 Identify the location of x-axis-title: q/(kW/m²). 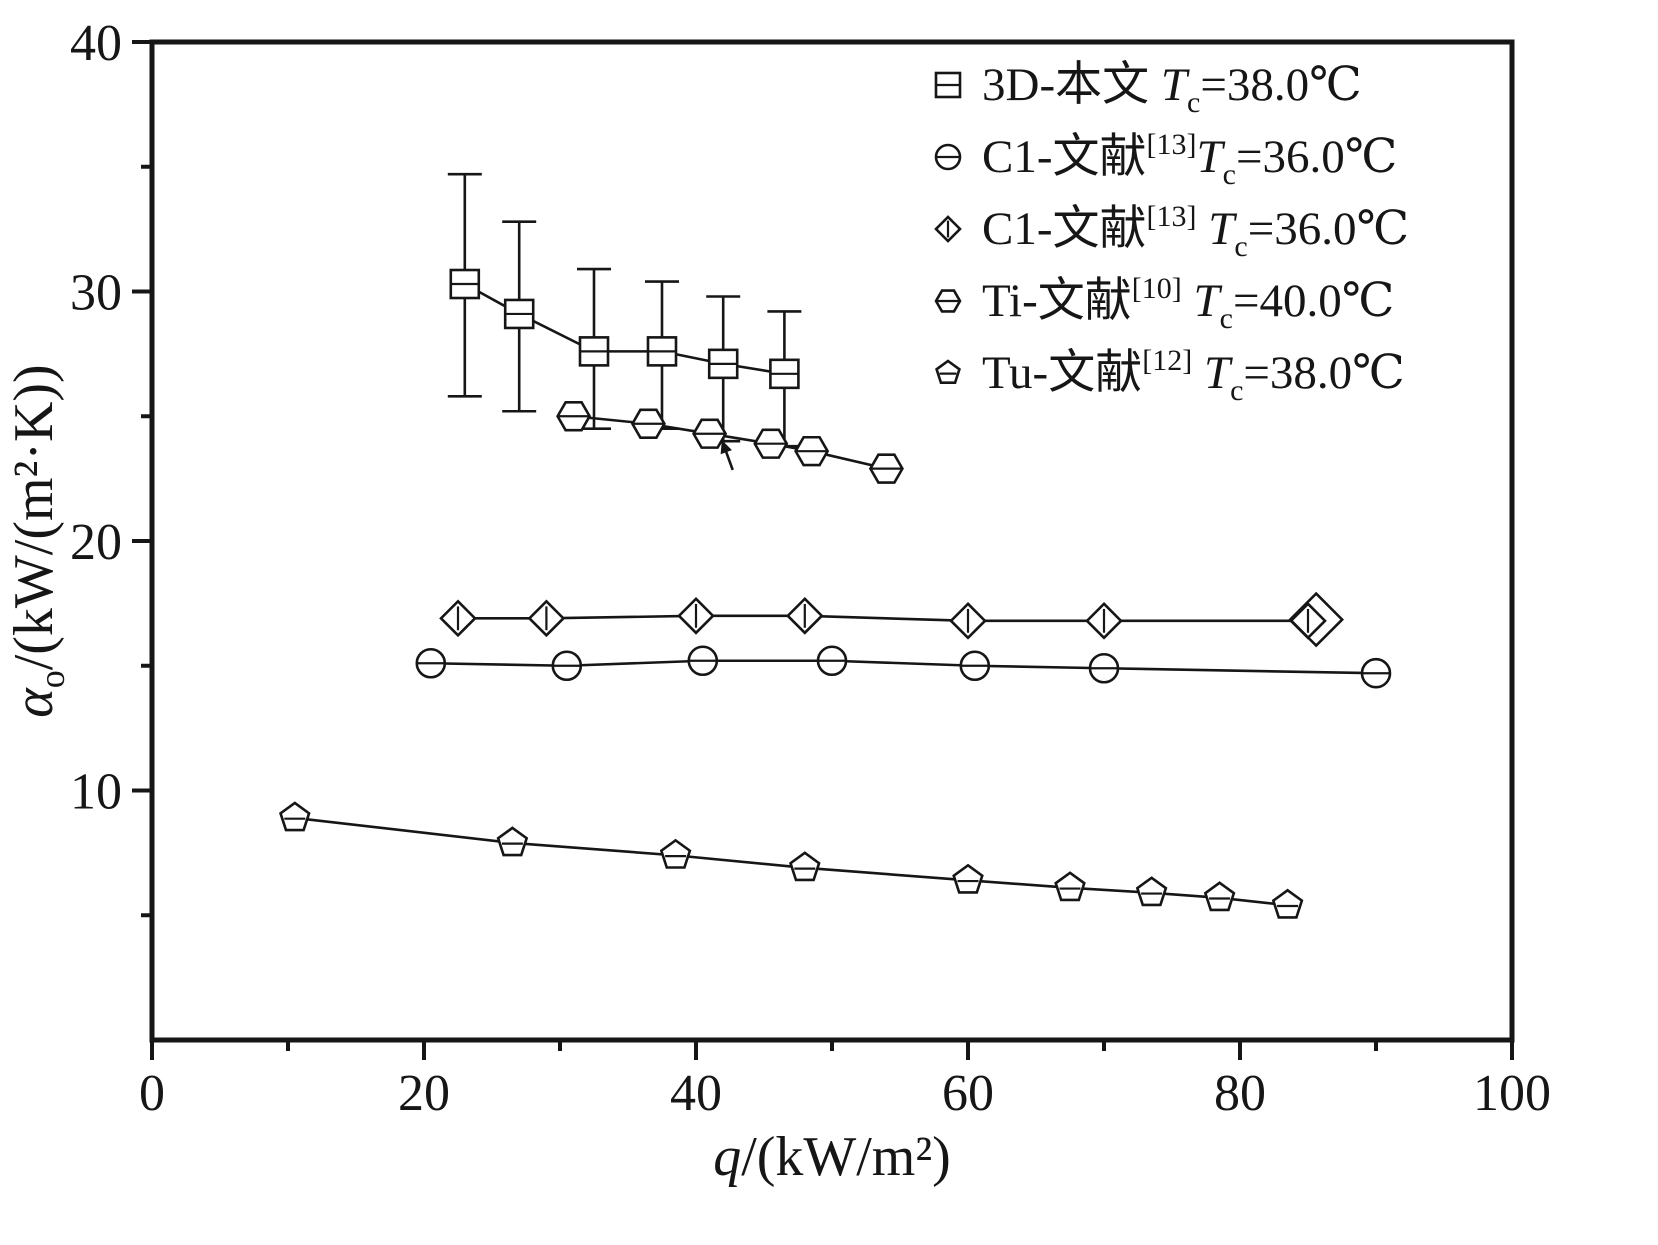
(832, 1157).